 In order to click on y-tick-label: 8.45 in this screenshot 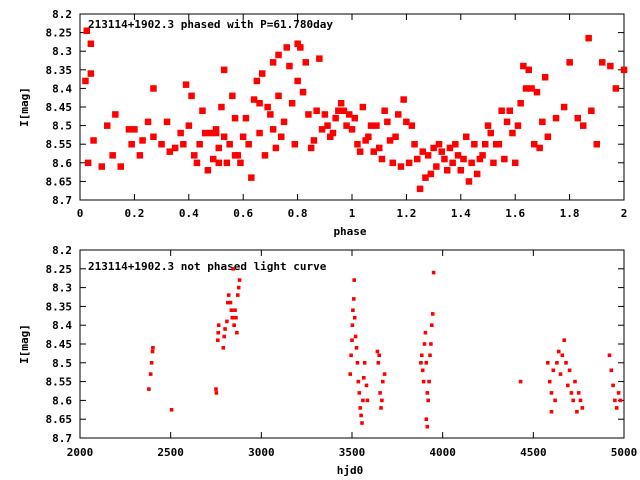, I will do `click(59, 107)`.